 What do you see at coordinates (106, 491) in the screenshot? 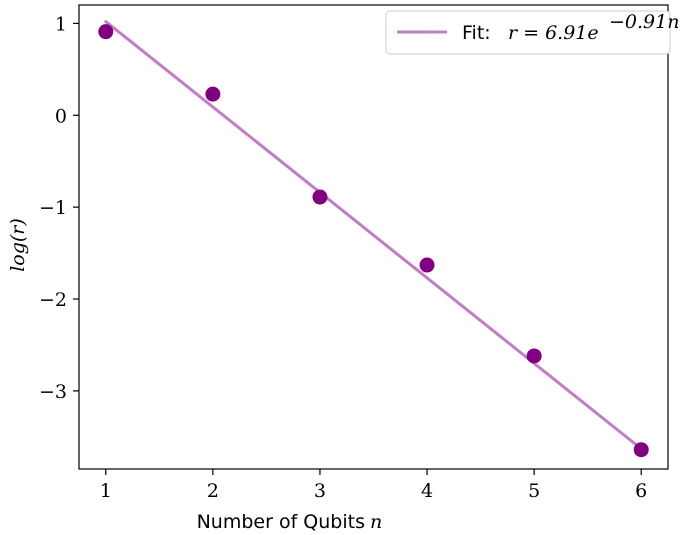
I see `x-tick-label: 1` at bounding box center [106, 491].